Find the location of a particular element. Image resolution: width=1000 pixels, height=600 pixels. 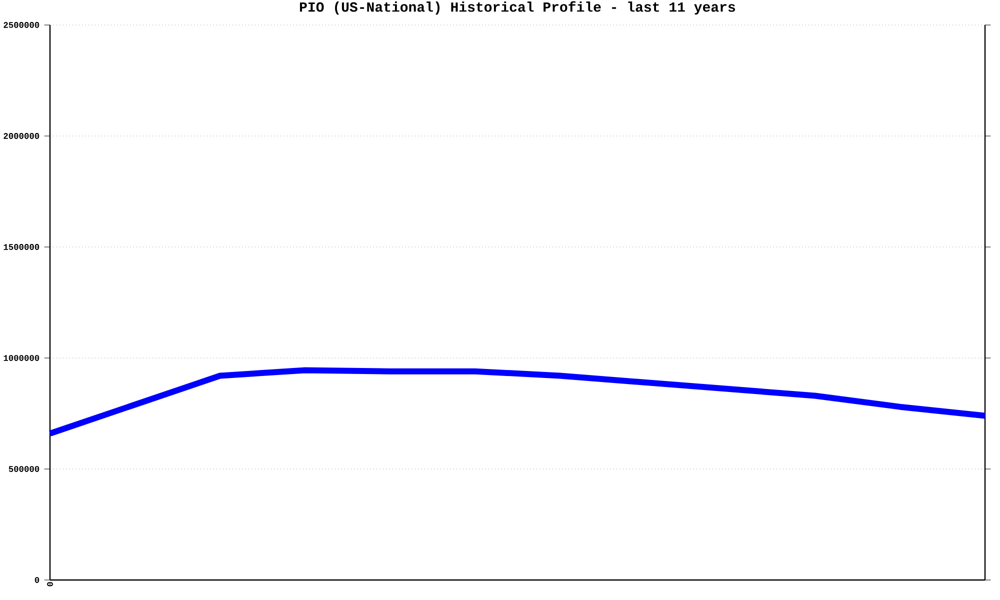

y-tick-label: 0 is located at coordinates (37, 580).